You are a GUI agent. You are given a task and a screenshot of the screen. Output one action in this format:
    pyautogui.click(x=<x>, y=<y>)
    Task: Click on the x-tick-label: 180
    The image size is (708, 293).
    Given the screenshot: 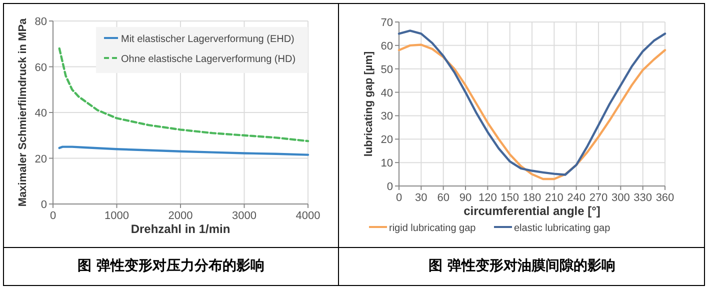 What is the action you would take?
    pyautogui.click(x=532, y=198)
    